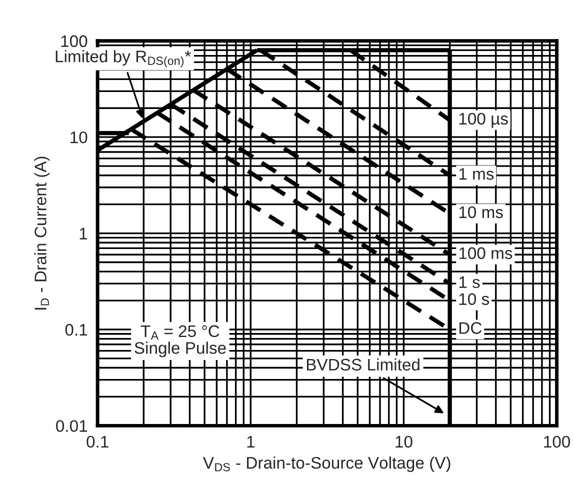 This screenshot has width=574, height=481. Describe the element at coordinates (557, 442) in the screenshot. I see `x-tick-label: 100` at that location.